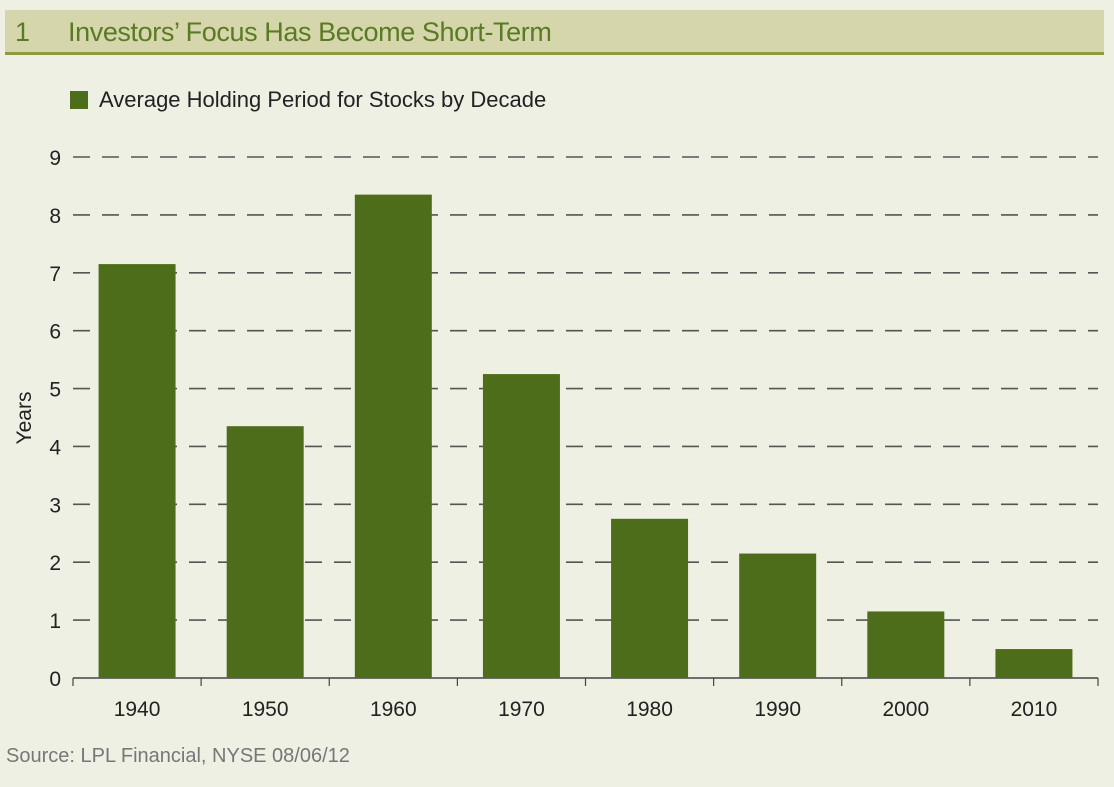 The height and width of the screenshot is (787, 1114). Describe the element at coordinates (55, 158) in the screenshot. I see `y-tick-label: 9` at that location.